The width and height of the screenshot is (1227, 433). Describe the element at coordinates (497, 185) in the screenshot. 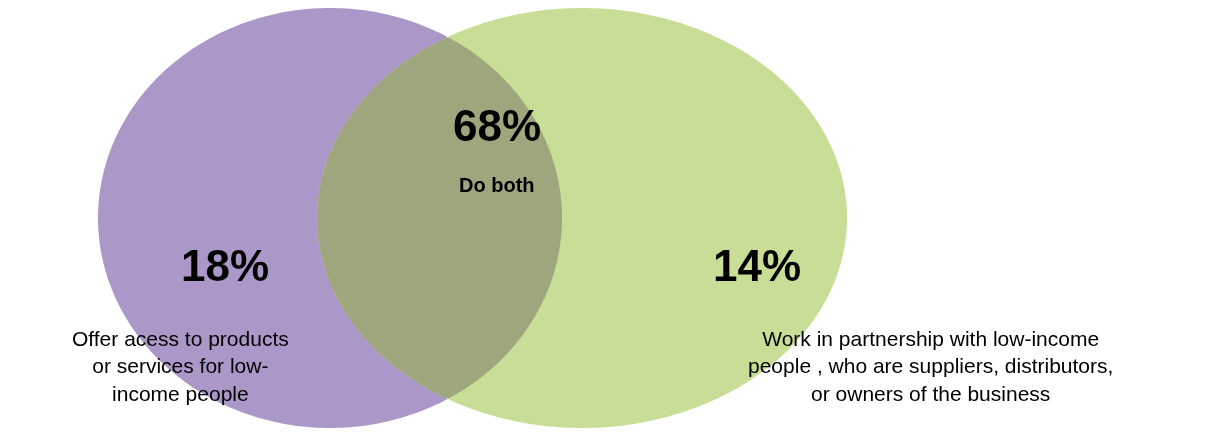

I see `category-label: Do both` at that location.